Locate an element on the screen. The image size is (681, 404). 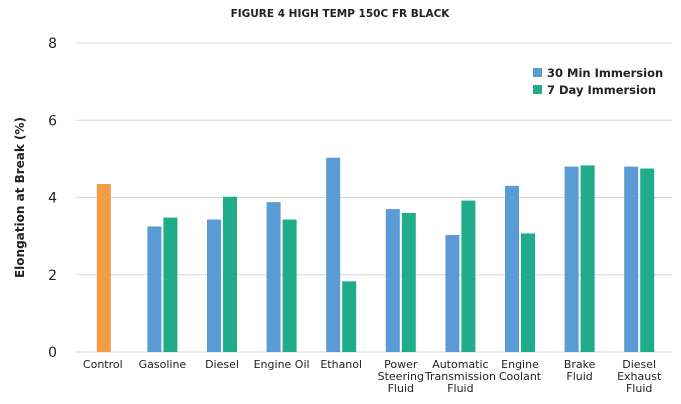
bar-control is located at coordinates (103, 267).